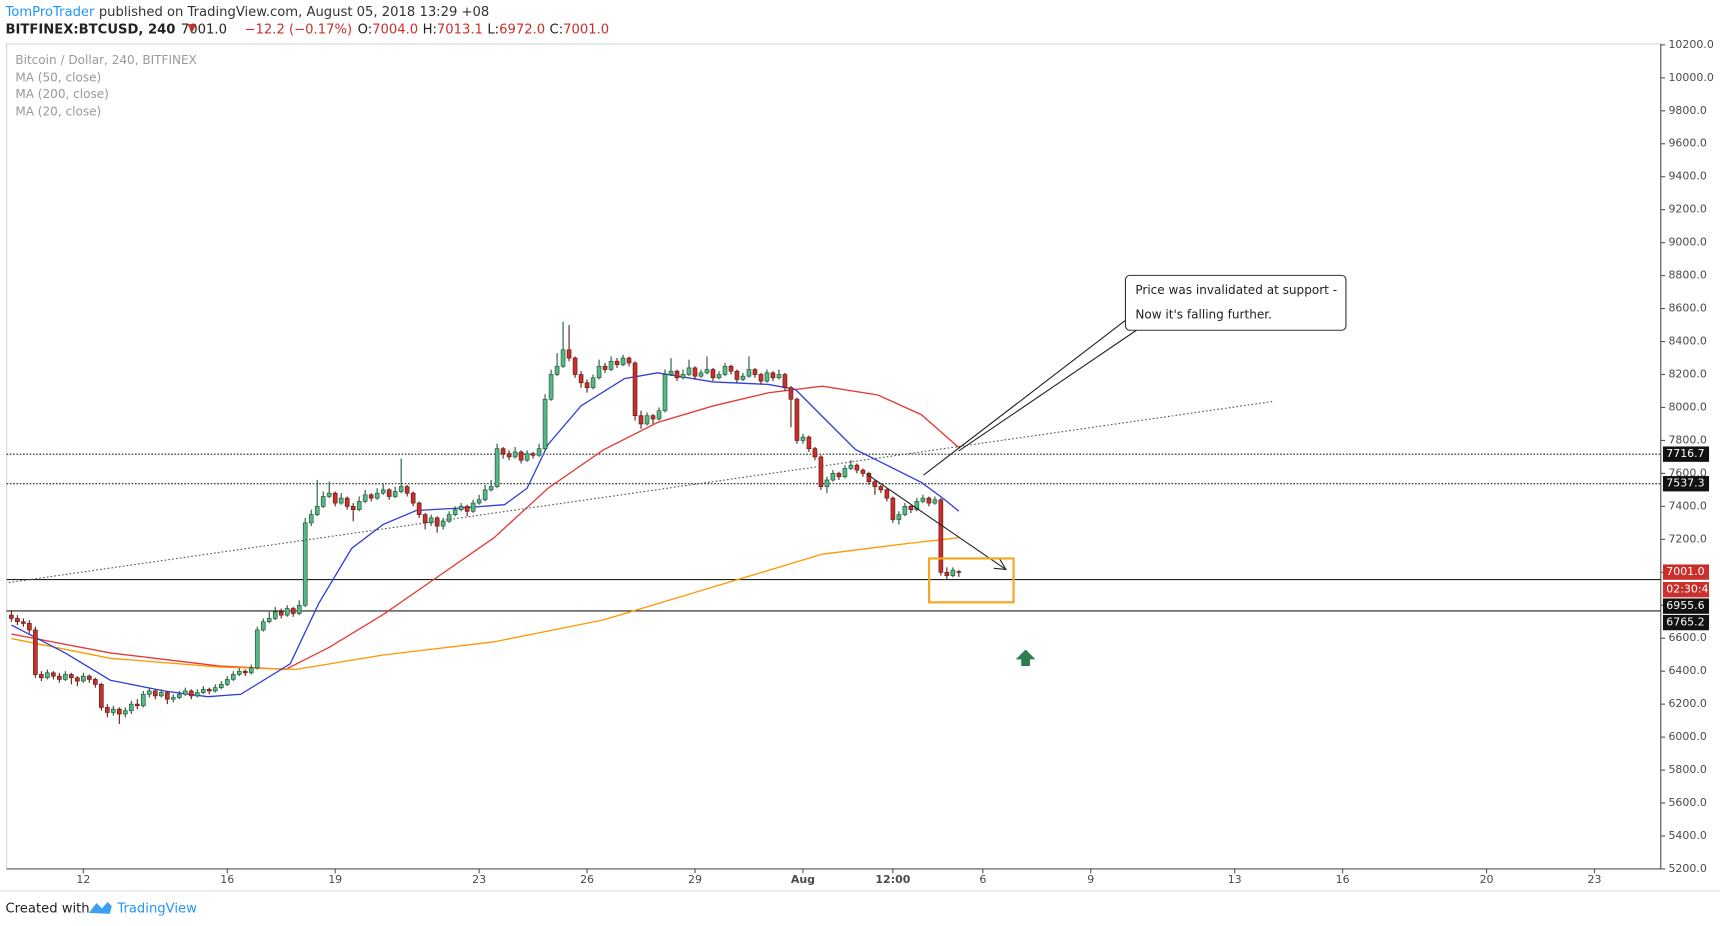  Describe the element at coordinates (1687, 868) in the screenshot. I see `y-tick-label: 5200.0` at that location.